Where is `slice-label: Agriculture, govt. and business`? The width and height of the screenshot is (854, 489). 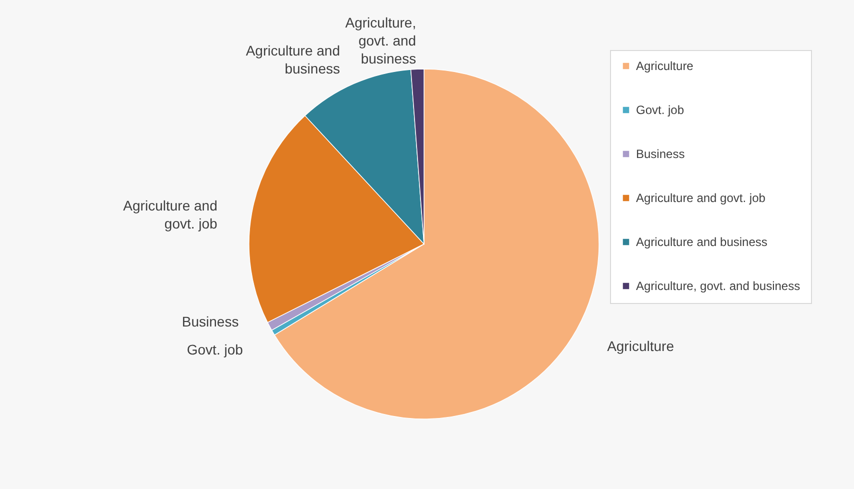
slice-label: Agriculture, govt. and business is located at coordinates (380, 40).